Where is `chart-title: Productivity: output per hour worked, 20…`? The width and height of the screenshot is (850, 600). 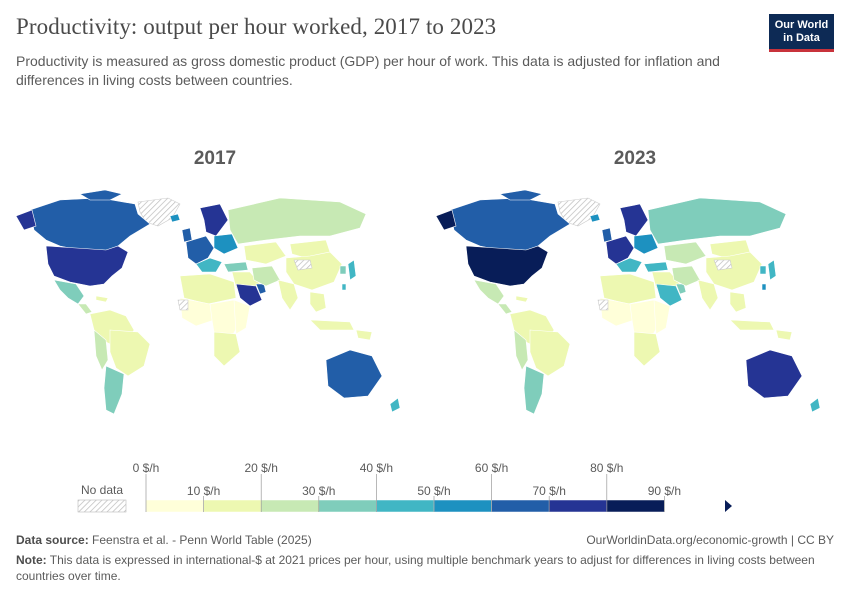 chart-title: Productivity: output per hour worked, 20… is located at coordinates (256, 26).